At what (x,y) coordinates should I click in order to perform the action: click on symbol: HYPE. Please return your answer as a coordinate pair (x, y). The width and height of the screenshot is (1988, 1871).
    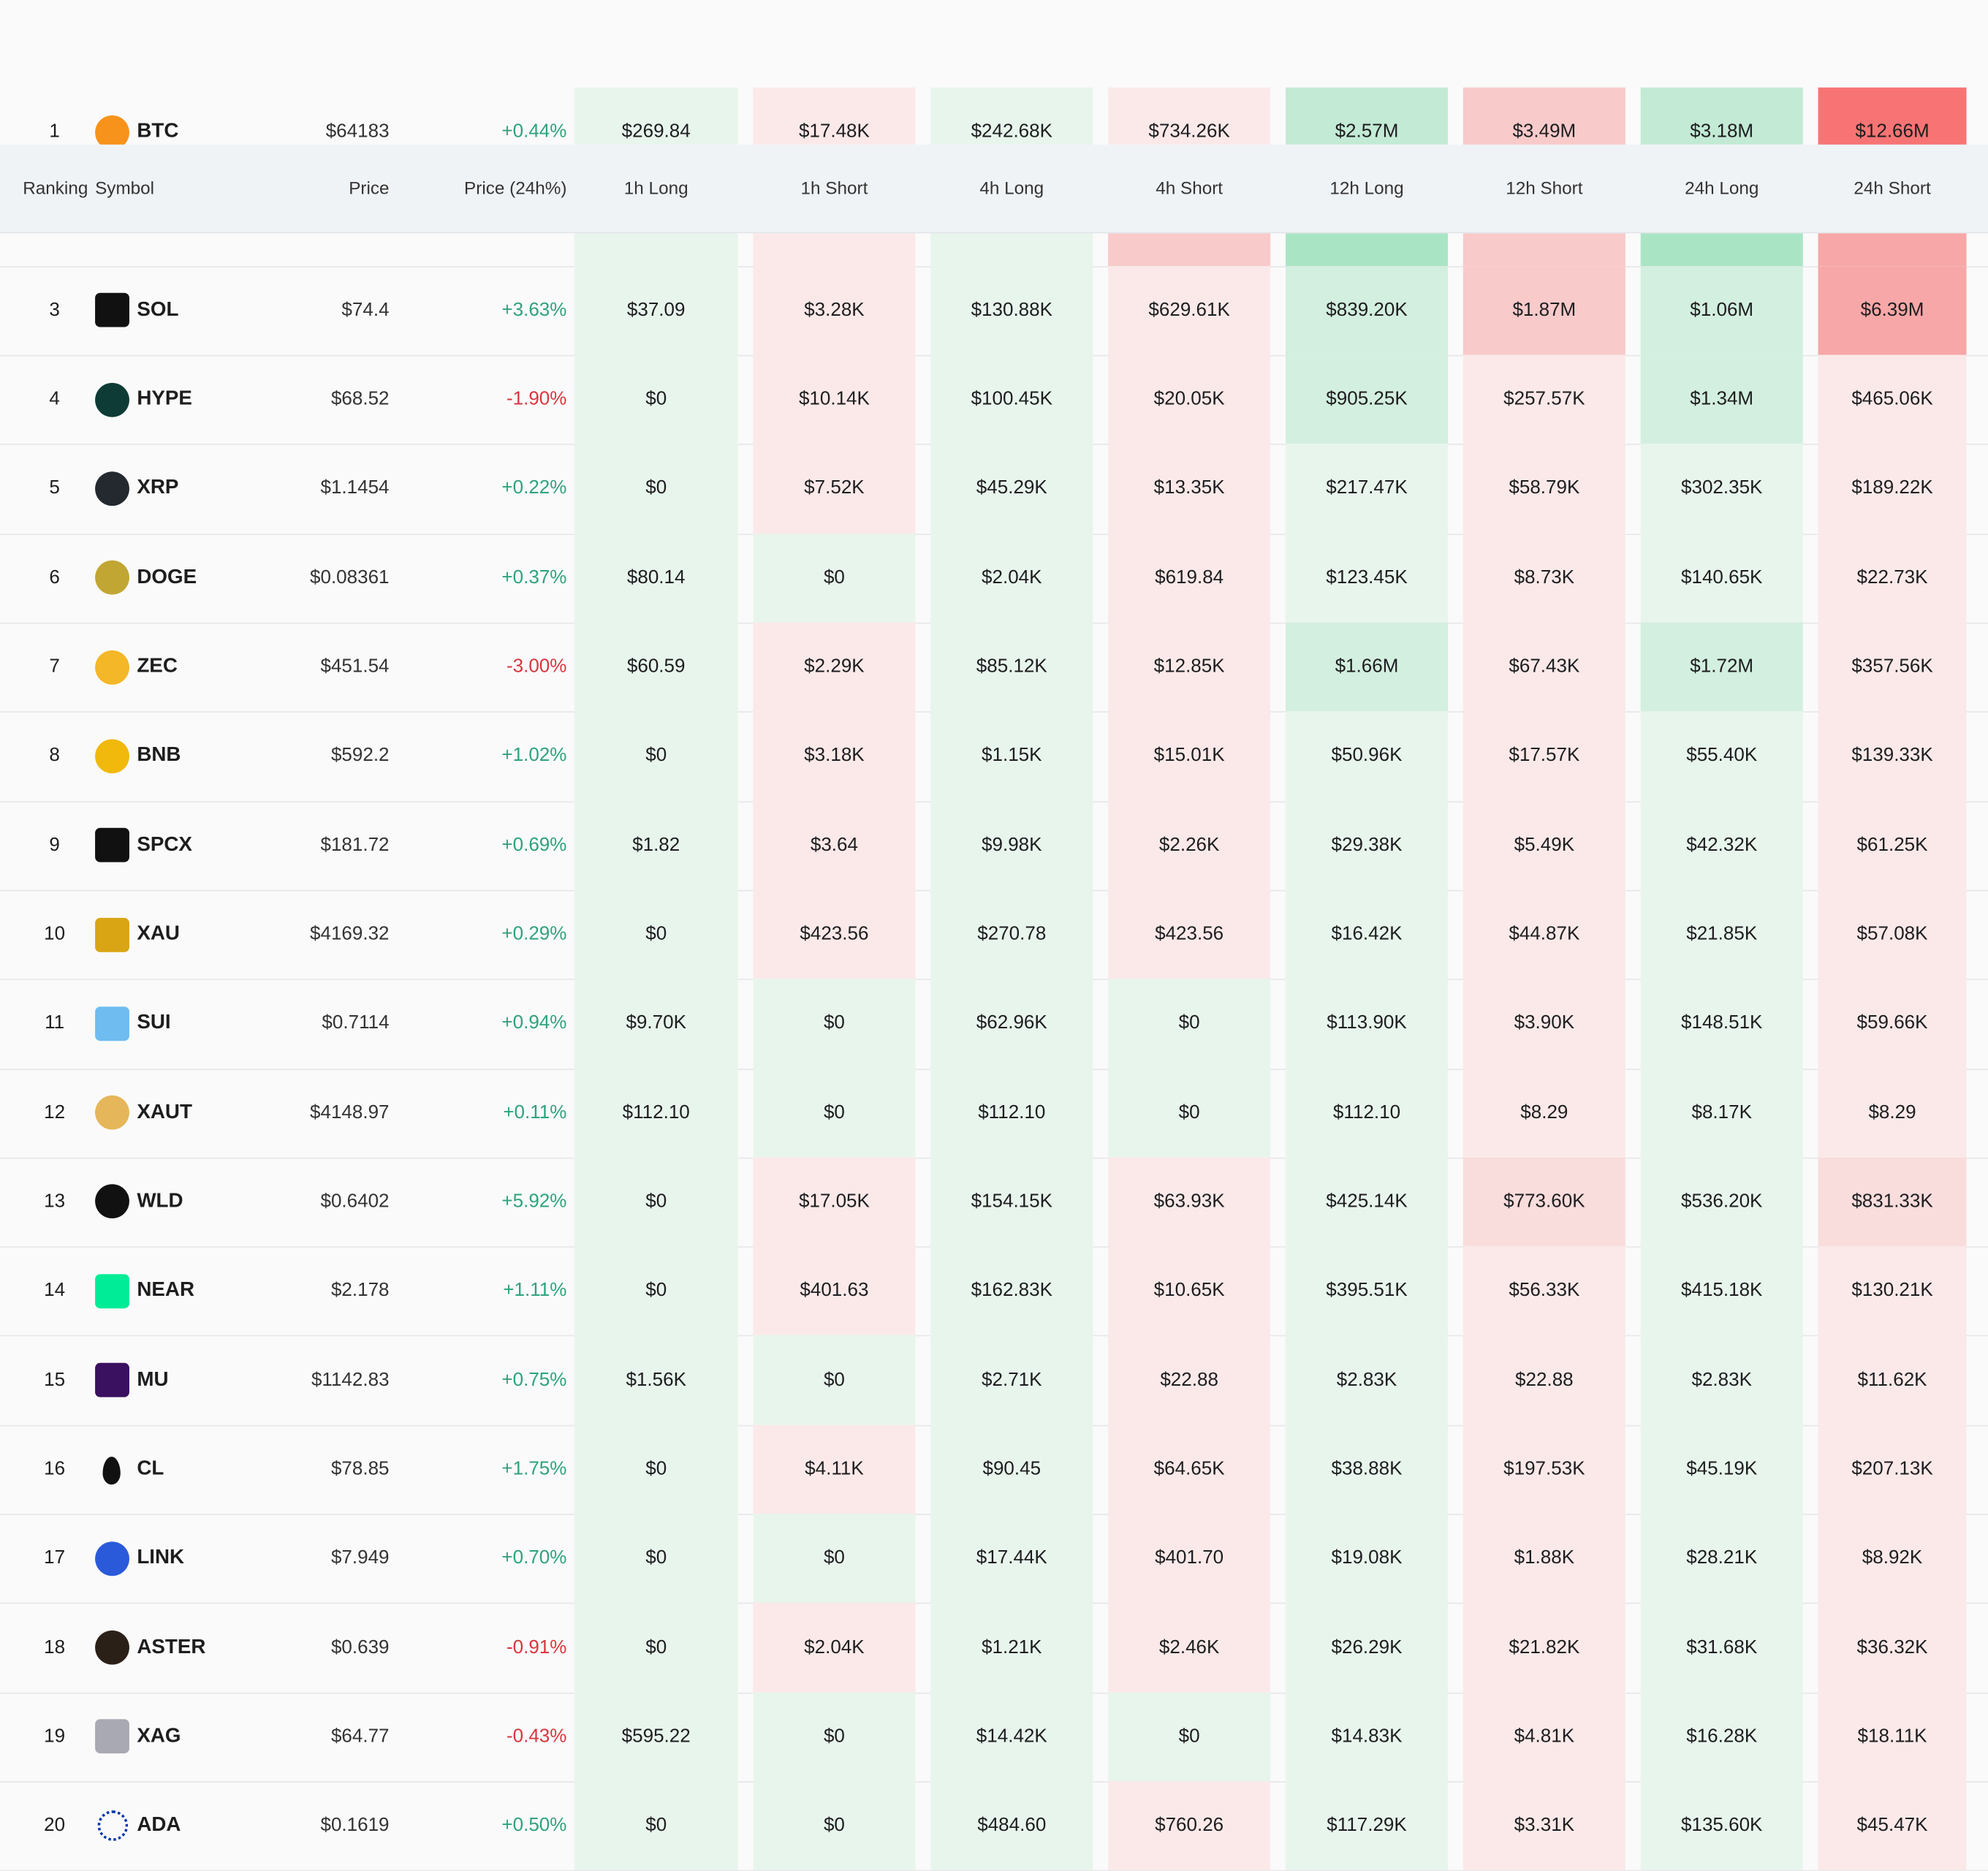
    Looking at the image, I should click on (164, 399).